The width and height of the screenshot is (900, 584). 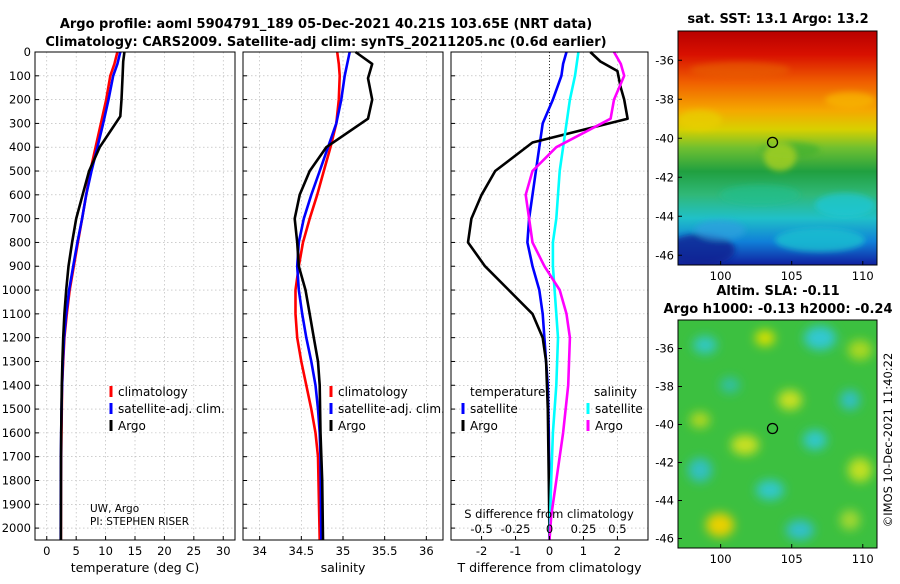 What do you see at coordinates (16, 409) in the screenshot?
I see `depth-tick-label: 1500` at bounding box center [16, 409].